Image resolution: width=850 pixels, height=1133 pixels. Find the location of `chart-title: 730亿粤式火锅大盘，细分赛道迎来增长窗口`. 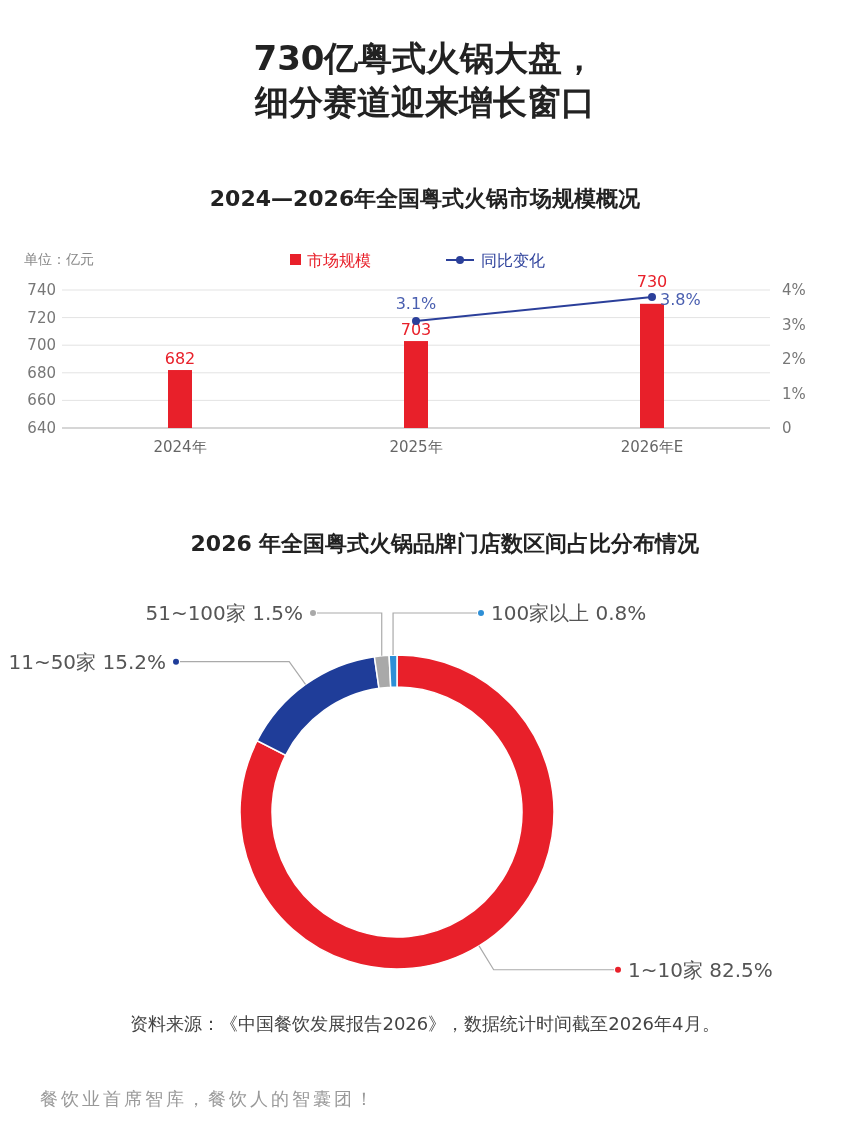

chart-title: 730亿粤式火锅大盘，细分赛道迎来增长窗口 is located at coordinates (425, 80).